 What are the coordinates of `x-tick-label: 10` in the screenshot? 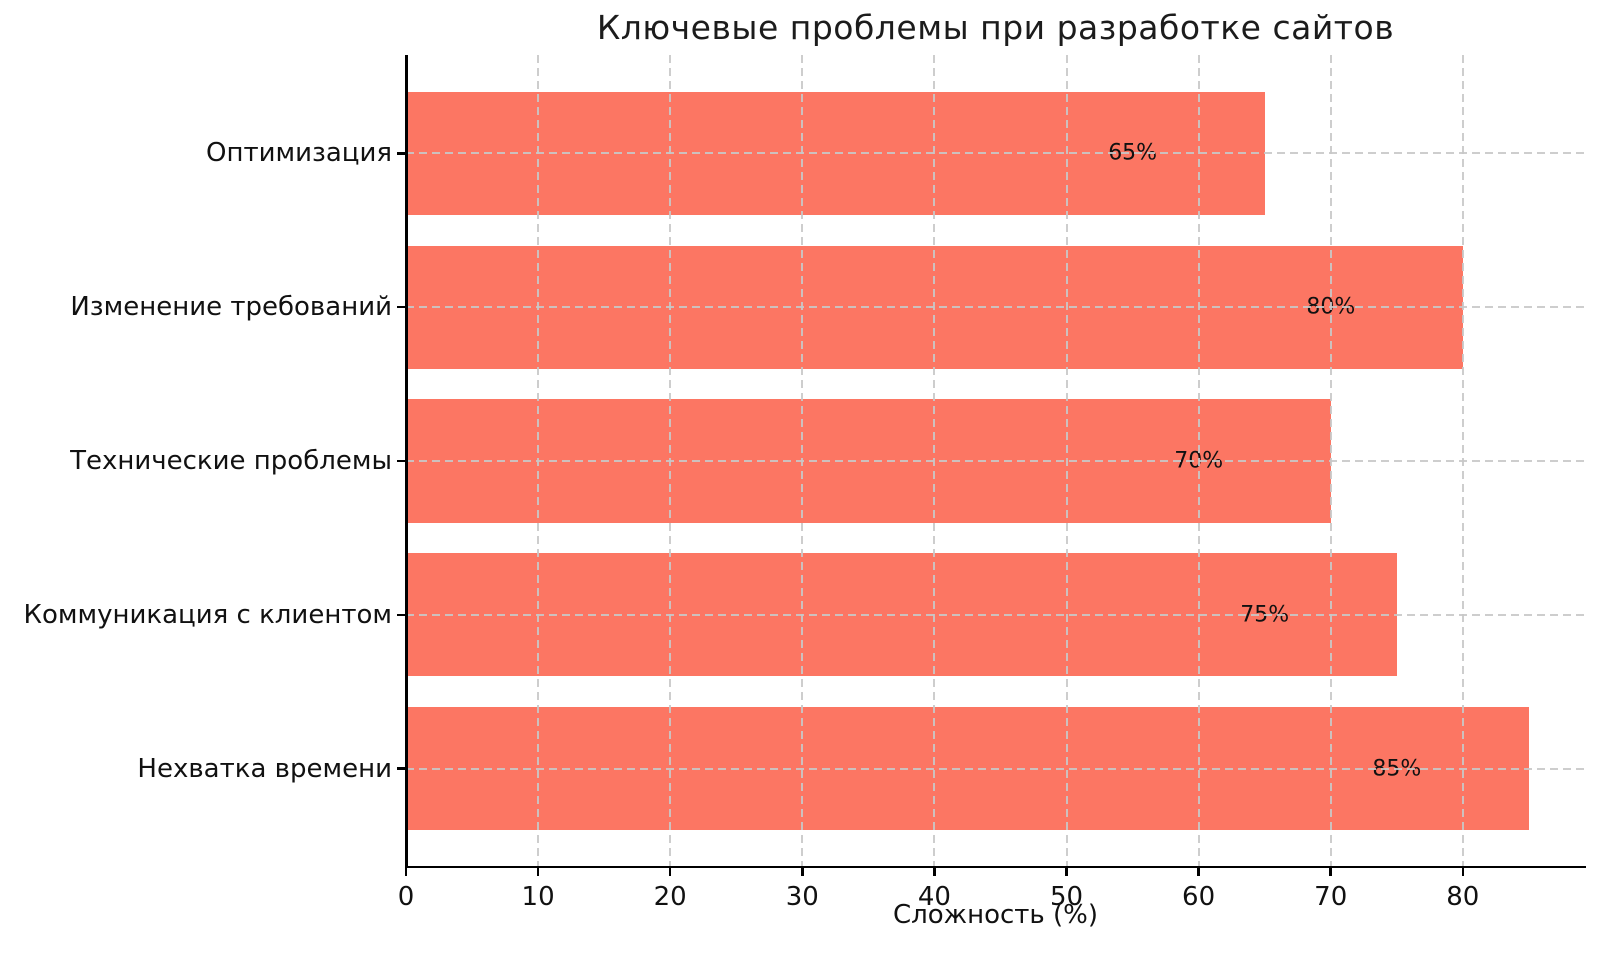 It's located at (538, 897).